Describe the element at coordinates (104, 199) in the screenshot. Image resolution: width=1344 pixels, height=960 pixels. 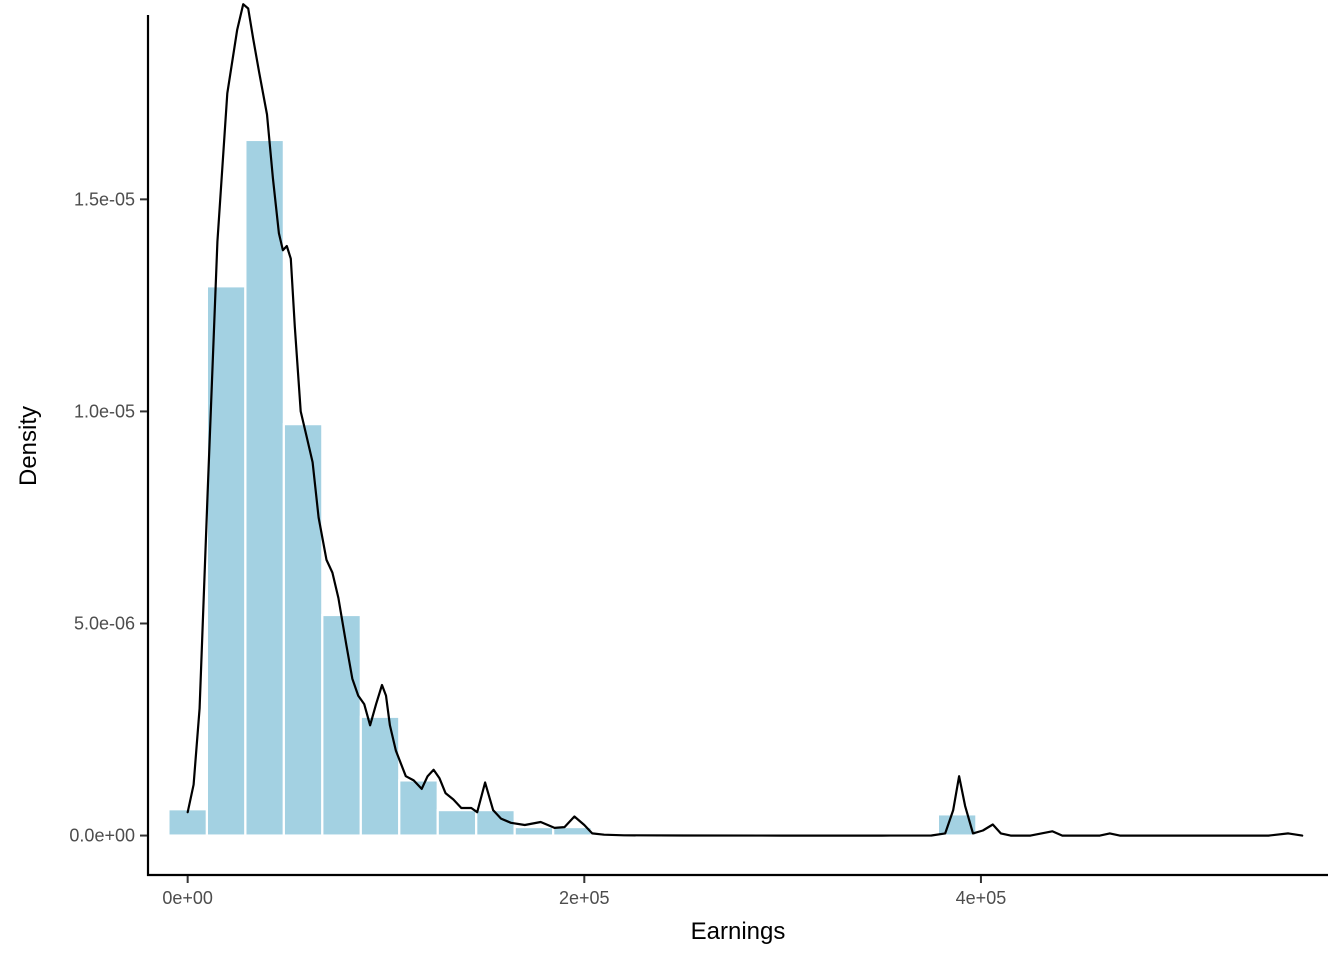
I see `y-tick-label: 1.5e-05` at that location.